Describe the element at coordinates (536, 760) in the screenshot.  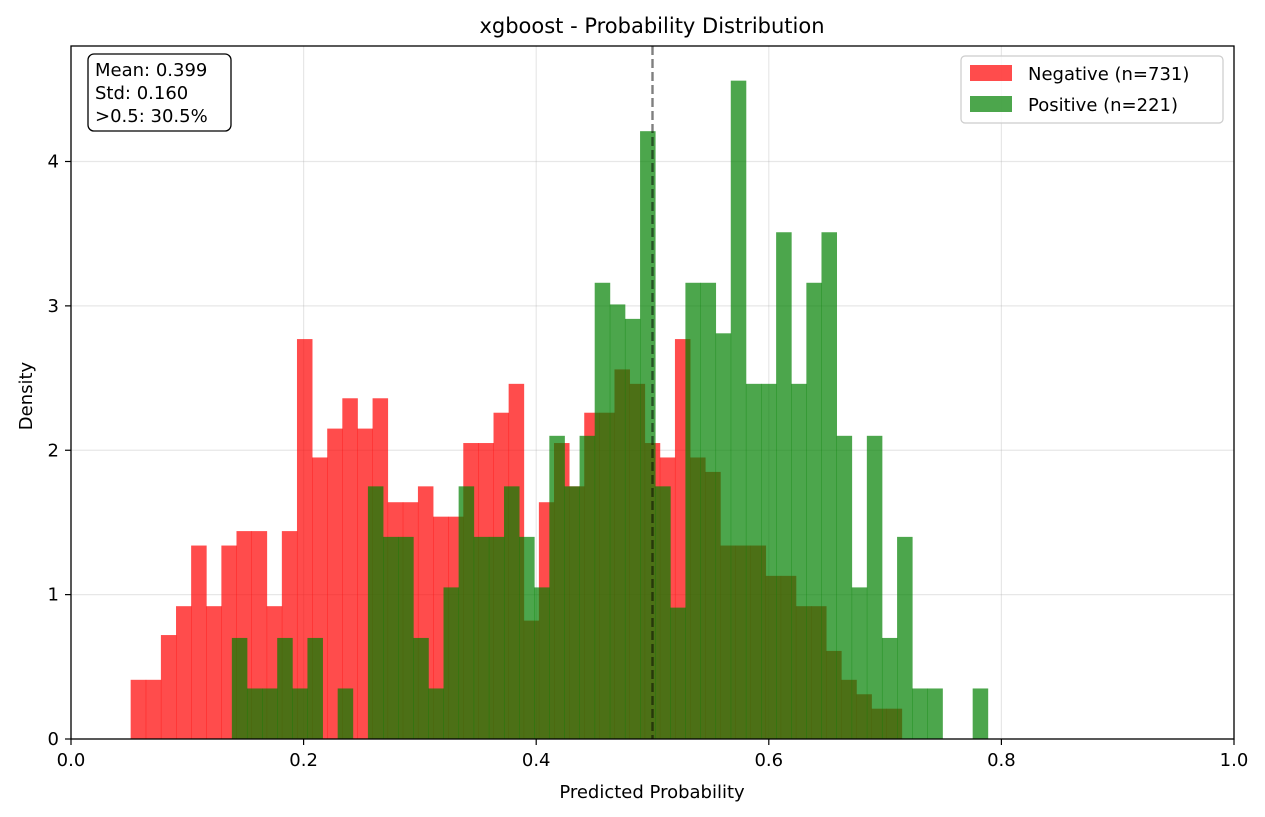
I see `x-tick-label: 0.4` at that location.